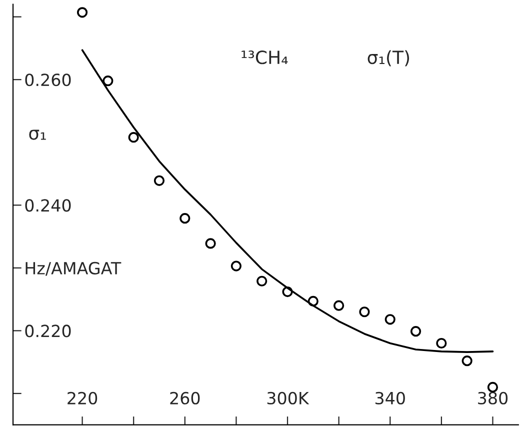 Image resolution: width=521 pixels, height=427 pixels. I want to click on x-tick-label: 220, so click(83, 398).